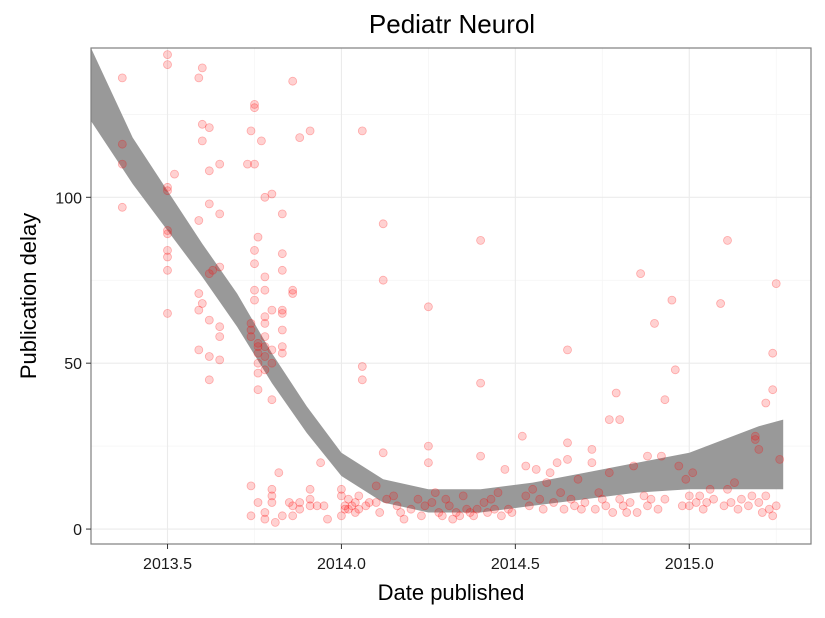 This screenshot has height=618, width=825. I want to click on x-axis-title: Date published, so click(451, 592).